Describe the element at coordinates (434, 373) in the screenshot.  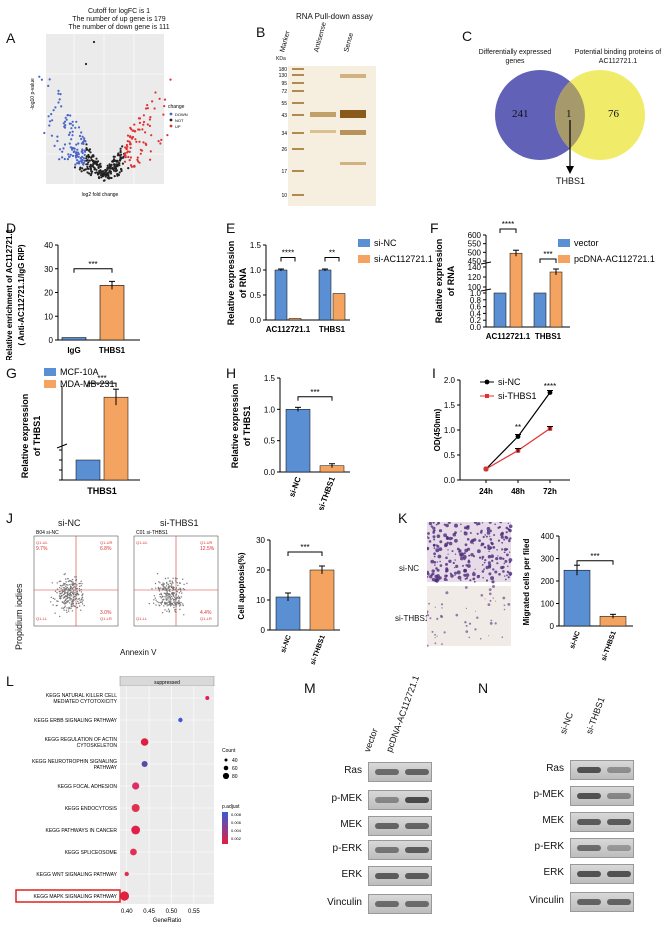
I see `panel-label-i: I` at that location.